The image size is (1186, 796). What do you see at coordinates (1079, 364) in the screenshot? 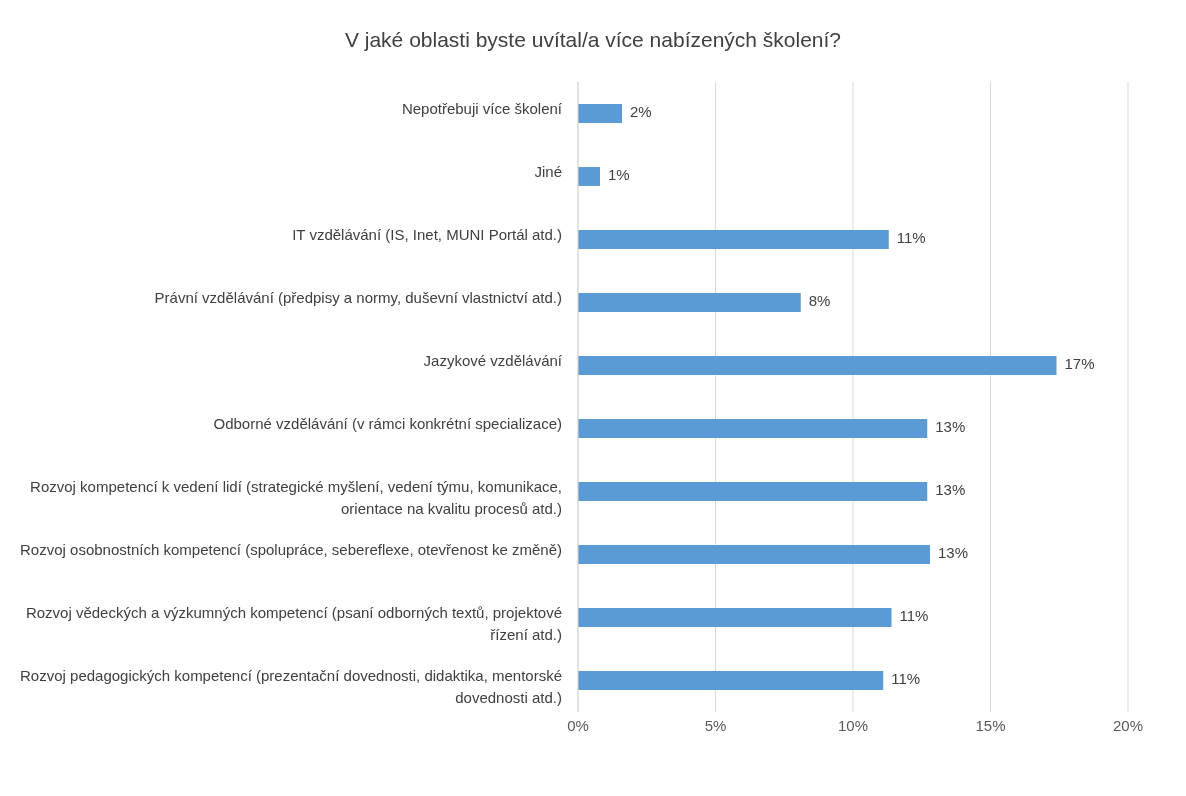
I see `data-label: 17%` at bounding box center [1079, 364].